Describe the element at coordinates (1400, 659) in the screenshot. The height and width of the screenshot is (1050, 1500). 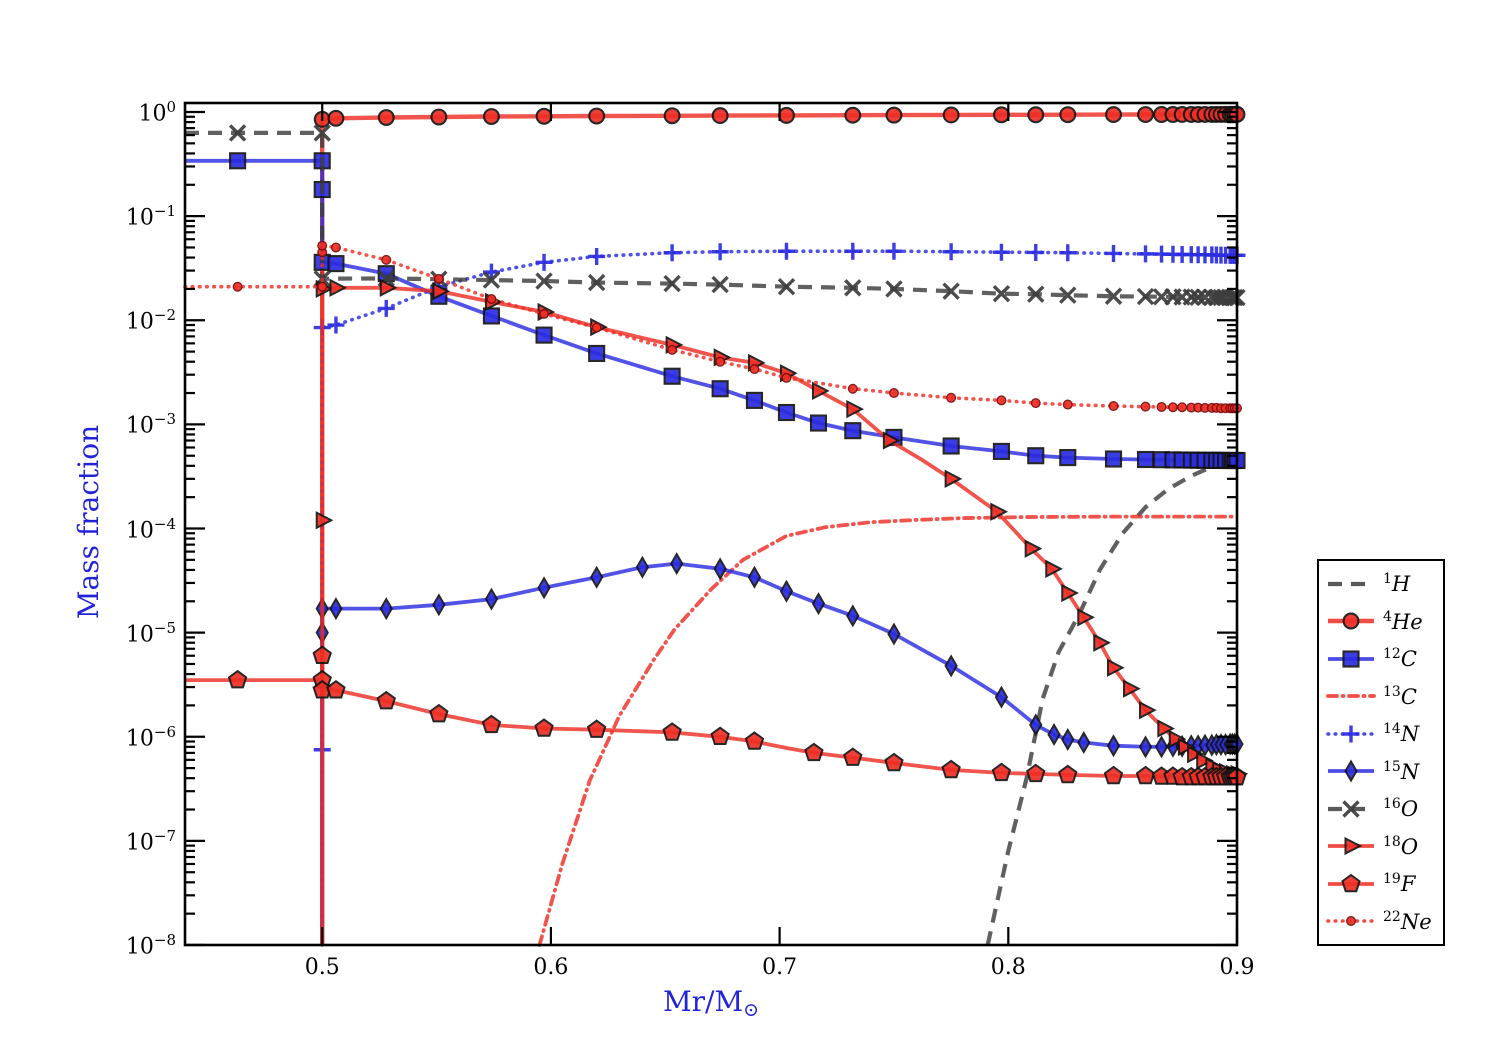
I see `legend-label-c12: 12C` at that location.